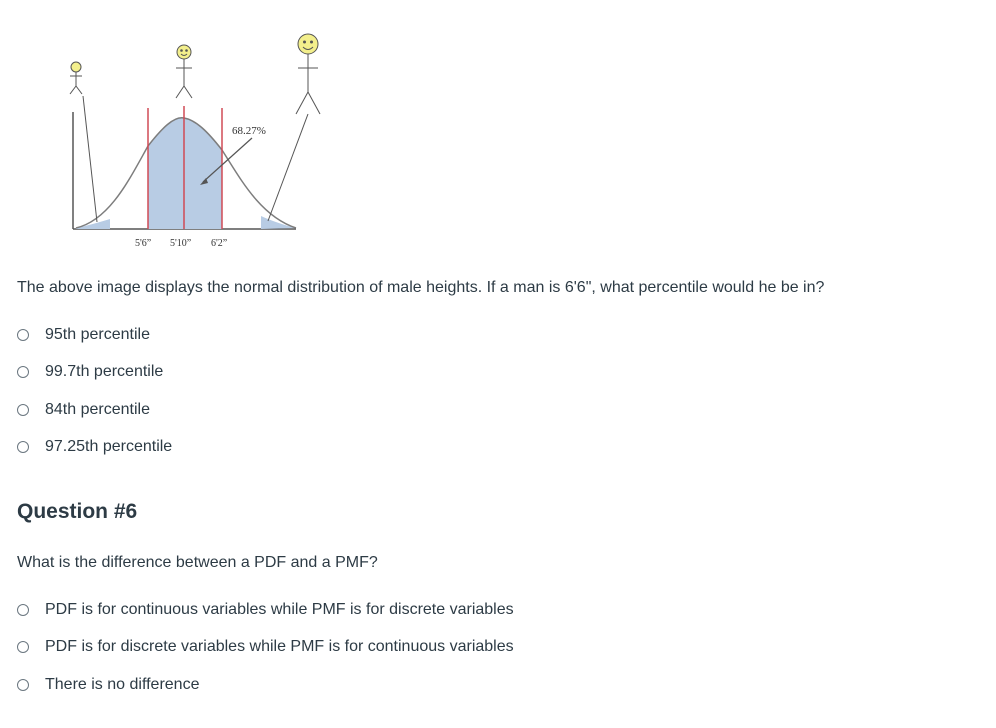 This screenshot has height=728, width=996. I want to click on figure-pointer-left, so click(90, 159).